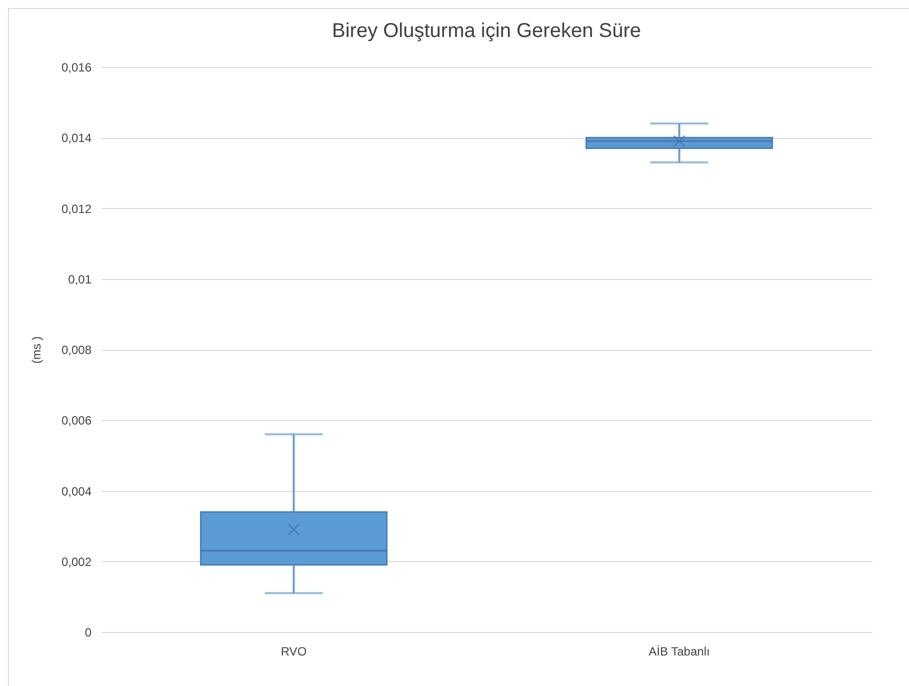 The width and height of the screenshot is (909, 686). What do you see at coordinates (88, 633) in the screenshot?
I see `y-tick-label: 0` at bounding box center [88, 633].